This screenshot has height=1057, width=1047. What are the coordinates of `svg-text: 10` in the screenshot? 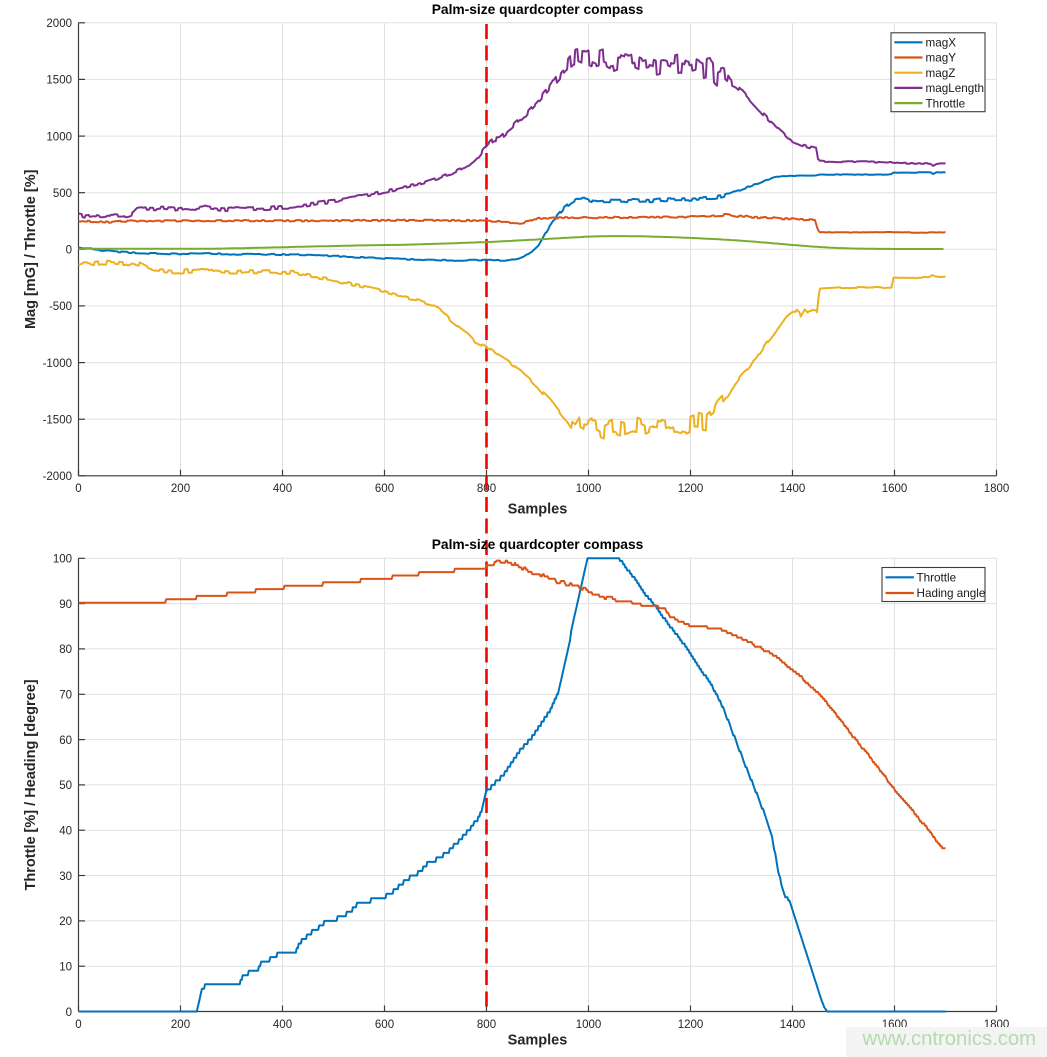 It's located at (65, 968).